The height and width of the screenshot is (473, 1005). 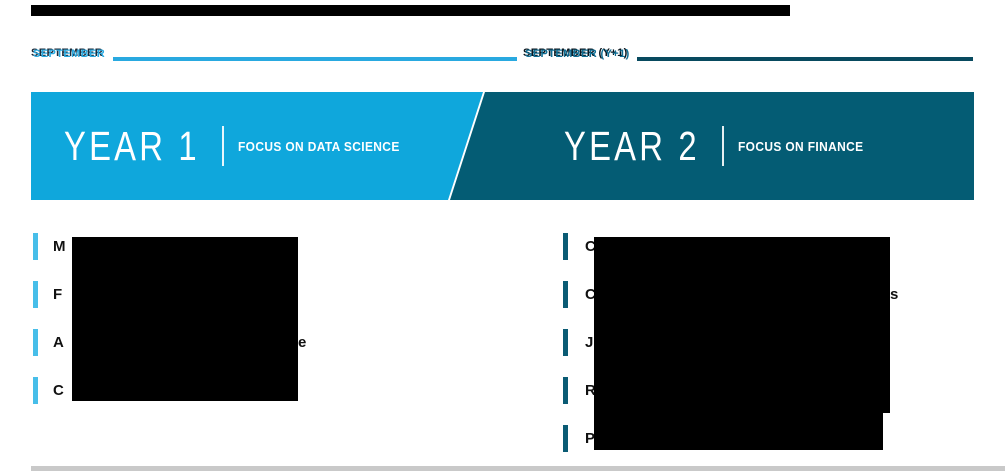 I want to click on year2-banner-panel, so click(x=712, y=146).